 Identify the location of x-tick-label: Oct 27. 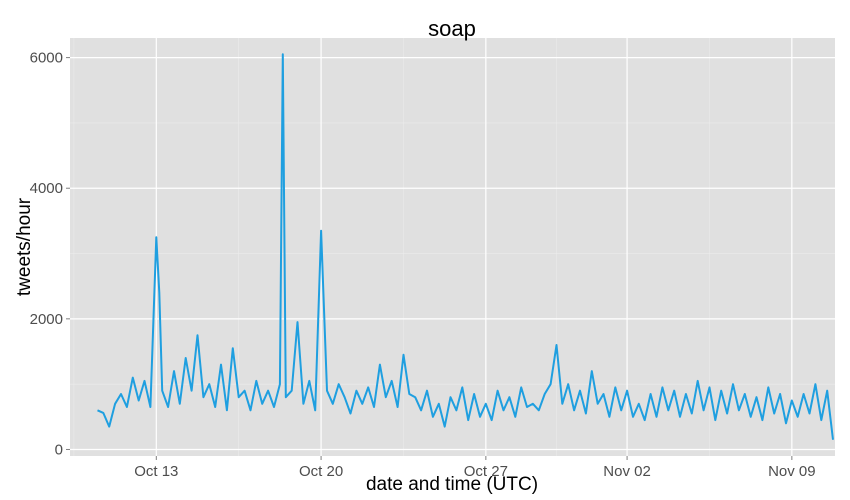
(486, 471).